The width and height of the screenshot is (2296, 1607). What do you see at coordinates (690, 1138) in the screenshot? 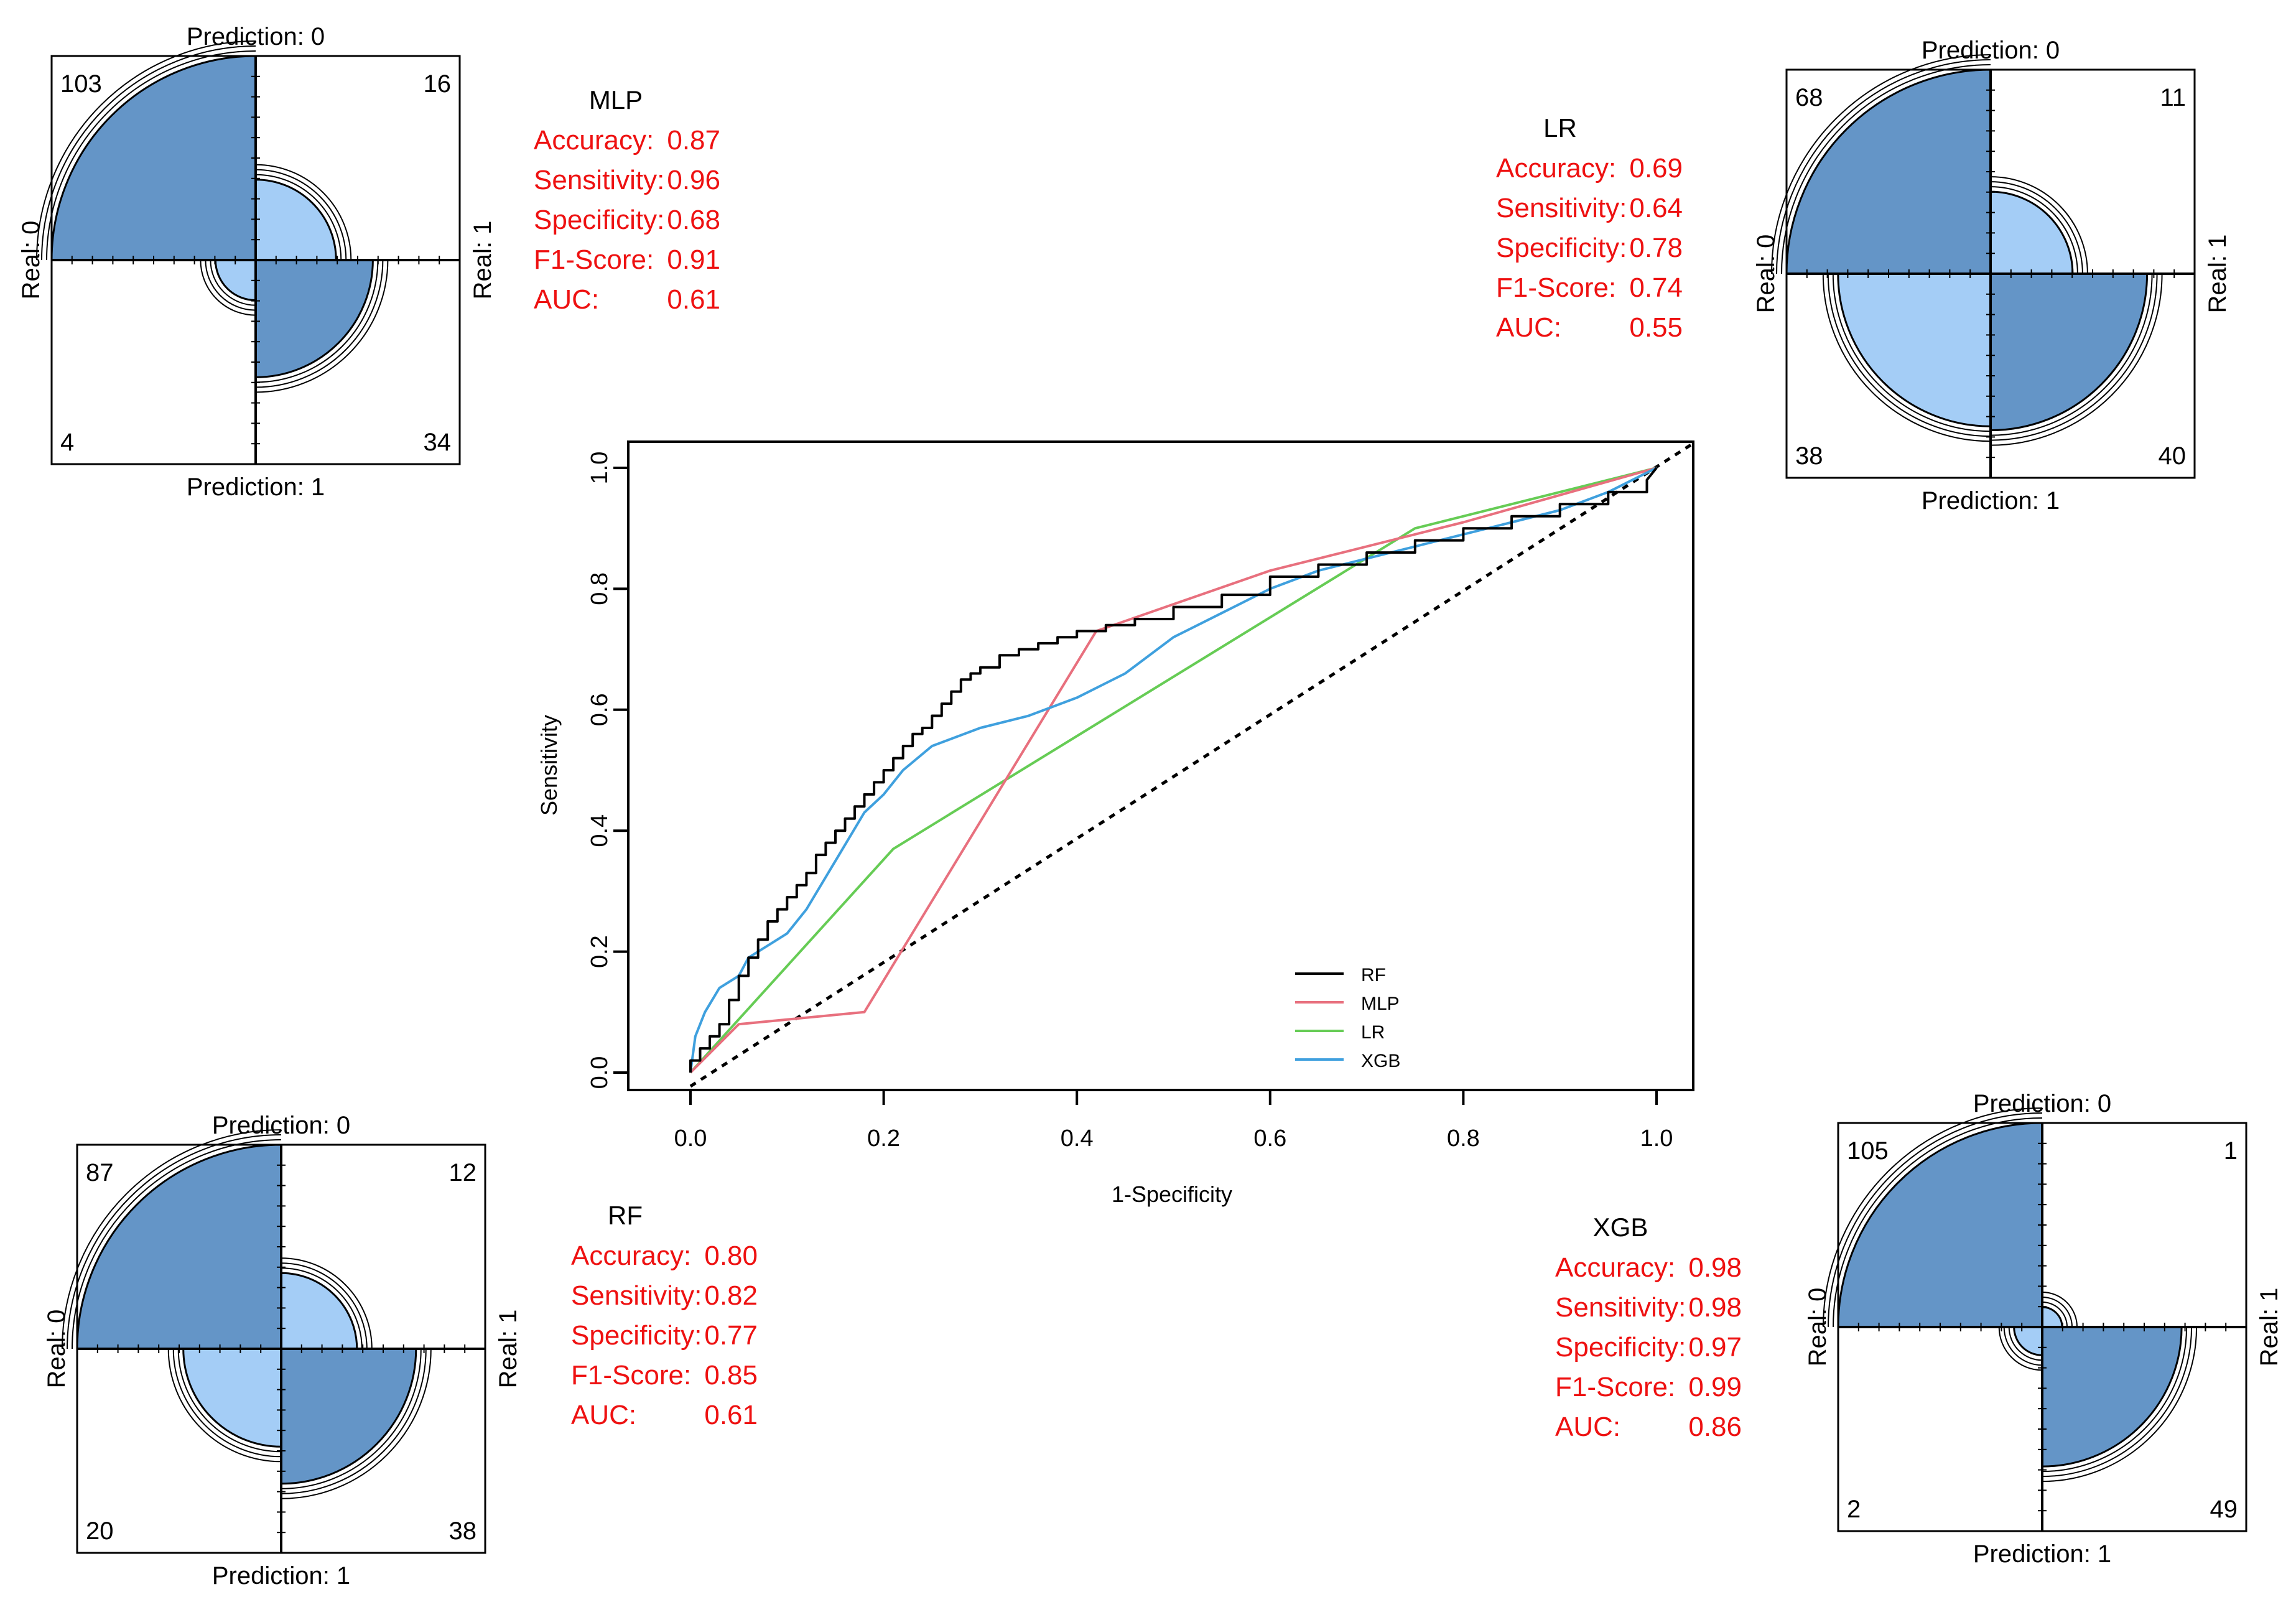
I see `roc-x-tick-label: 0.0` at bounding box center [690, 1138].